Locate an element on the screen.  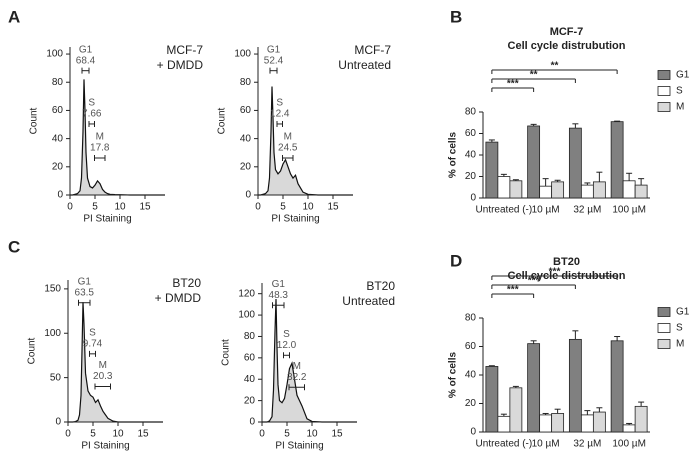
legend-label: G1 is located at coordinates (683, 75).